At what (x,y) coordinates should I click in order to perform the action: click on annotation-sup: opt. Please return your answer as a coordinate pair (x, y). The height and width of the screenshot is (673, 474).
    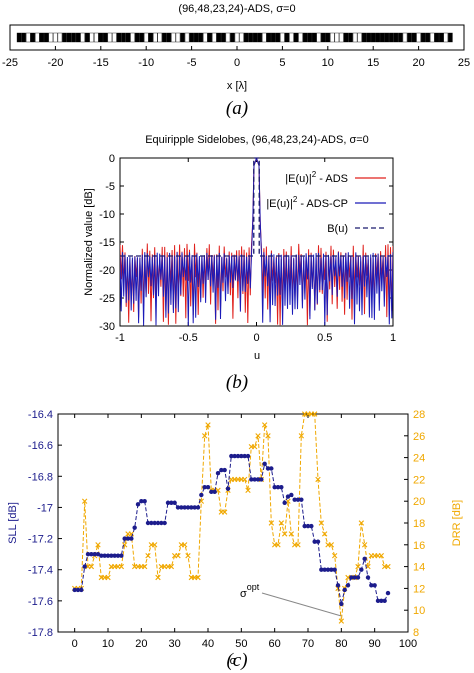
    Looking at the image, I should click on (253, 587).